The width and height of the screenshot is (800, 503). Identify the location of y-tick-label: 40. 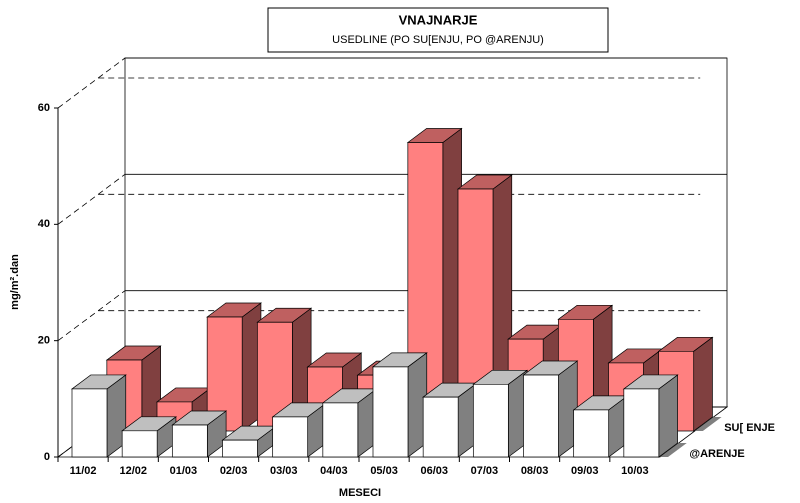
(44, 224).